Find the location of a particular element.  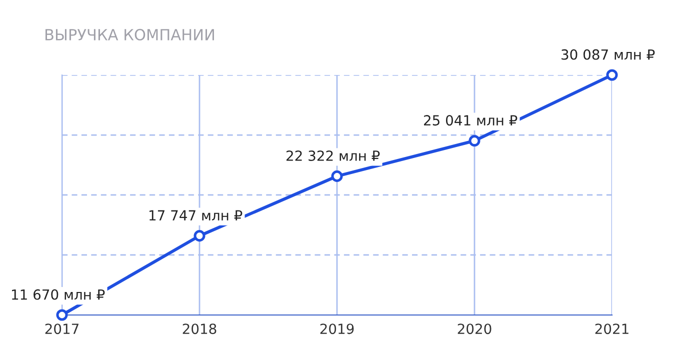

data-label: 25 041 млн ₽ is located at coordinates (471, 120).